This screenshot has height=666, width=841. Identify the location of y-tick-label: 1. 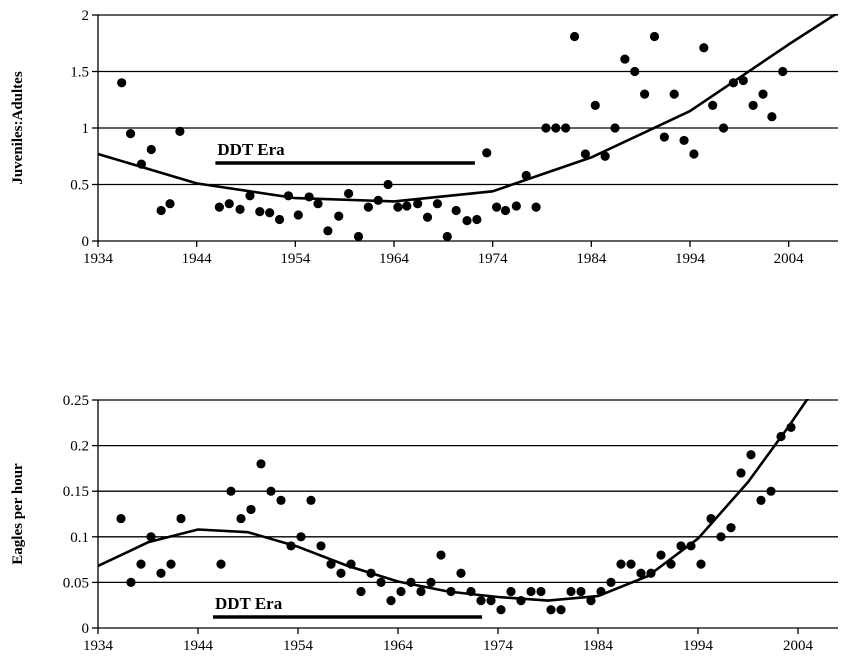
(86, 129).